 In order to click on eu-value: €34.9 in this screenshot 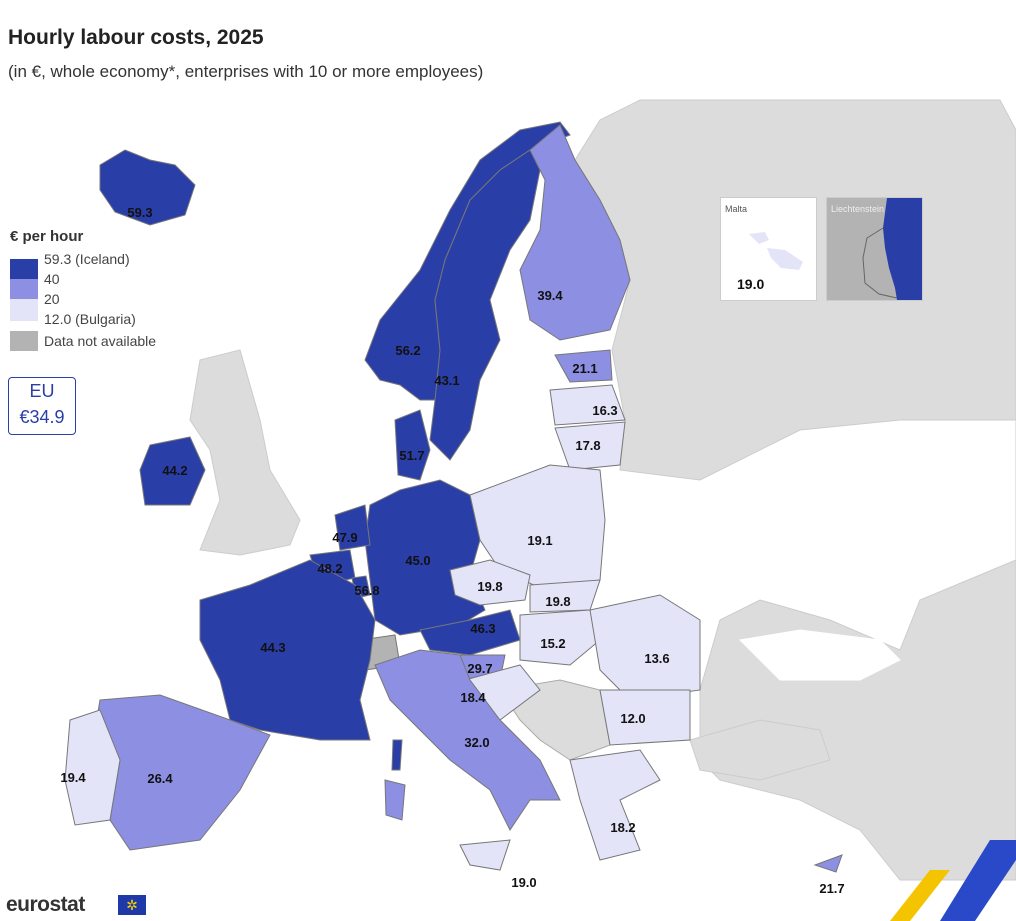, I will do `click(42, 417)`.